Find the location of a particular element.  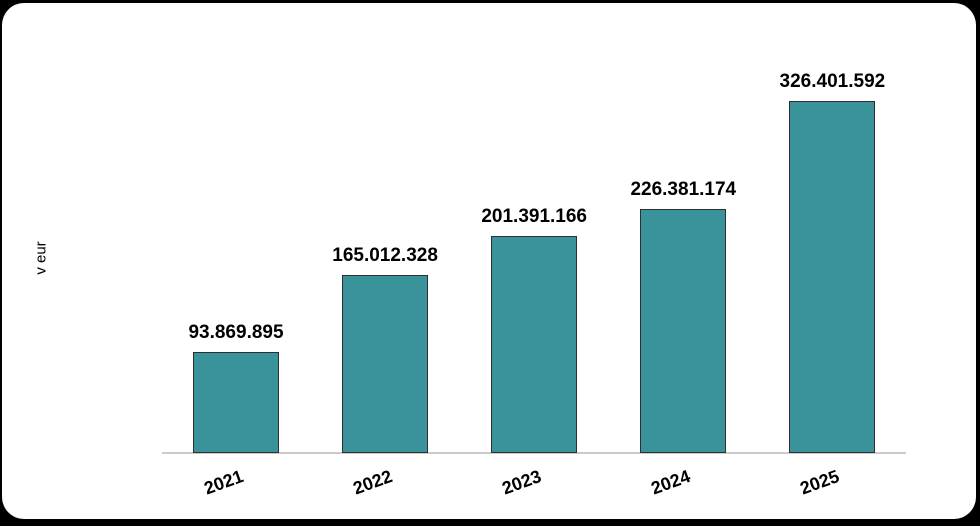

bar-value-label: 201.391.166 is located at coordinates (534, 216).